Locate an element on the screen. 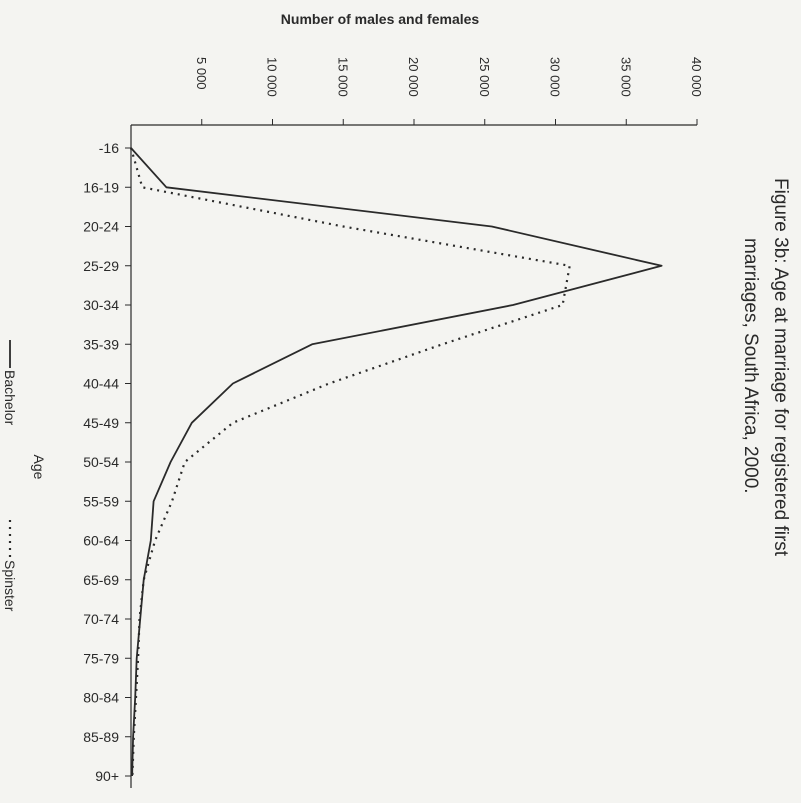 The image size is (801, 803). category-tick-label: 65-69 is located at coordinates (101, 580).